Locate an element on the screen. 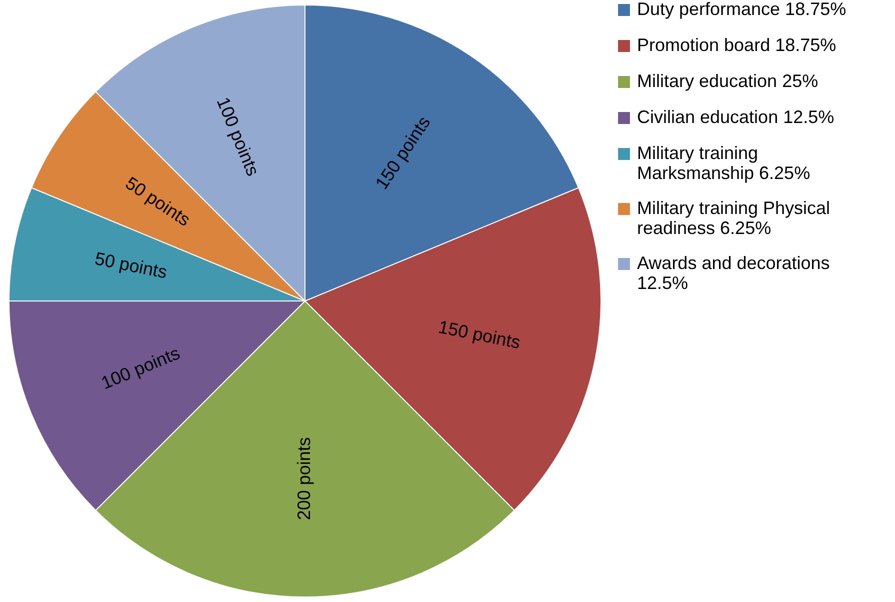 The image size is (895, 602). legend-label: Promotion board 18.75% is located at coordinates (736, 45).